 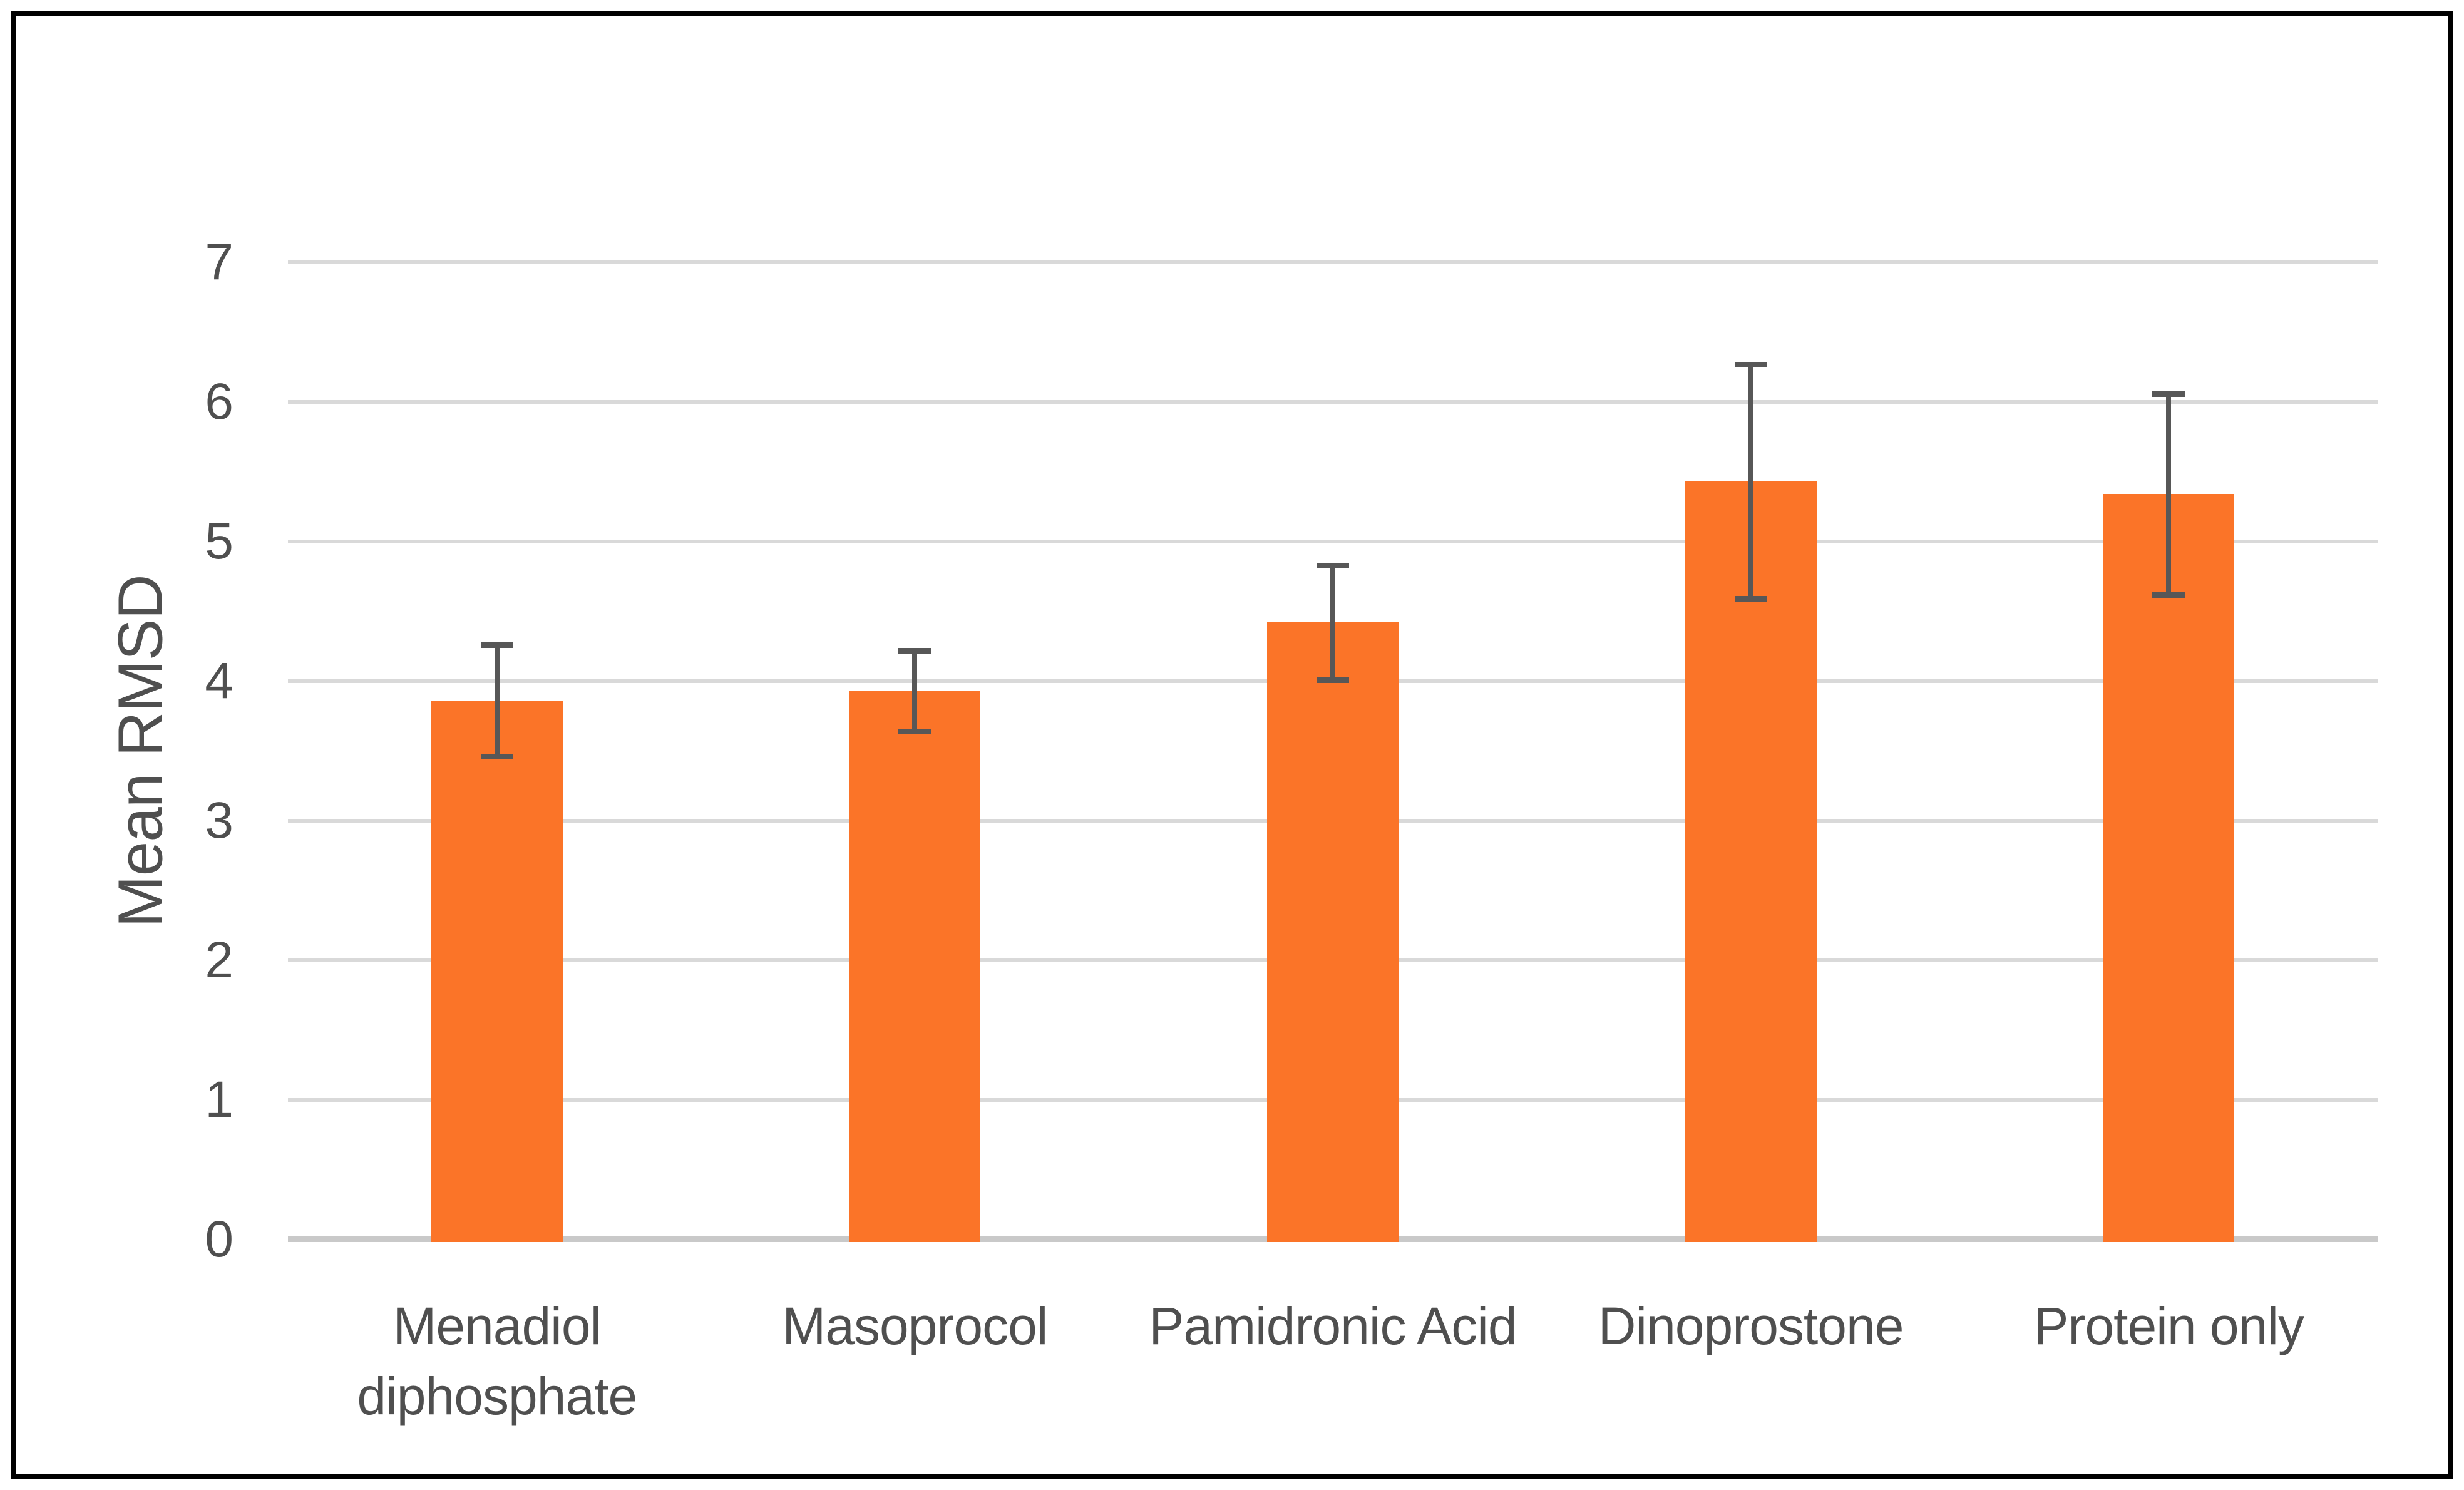 What do you see at coordinates (1750, 599) in the screenshot?
I see `error-bar-bottom-cap-dinoprostone` at bounding box center [1750, 599].